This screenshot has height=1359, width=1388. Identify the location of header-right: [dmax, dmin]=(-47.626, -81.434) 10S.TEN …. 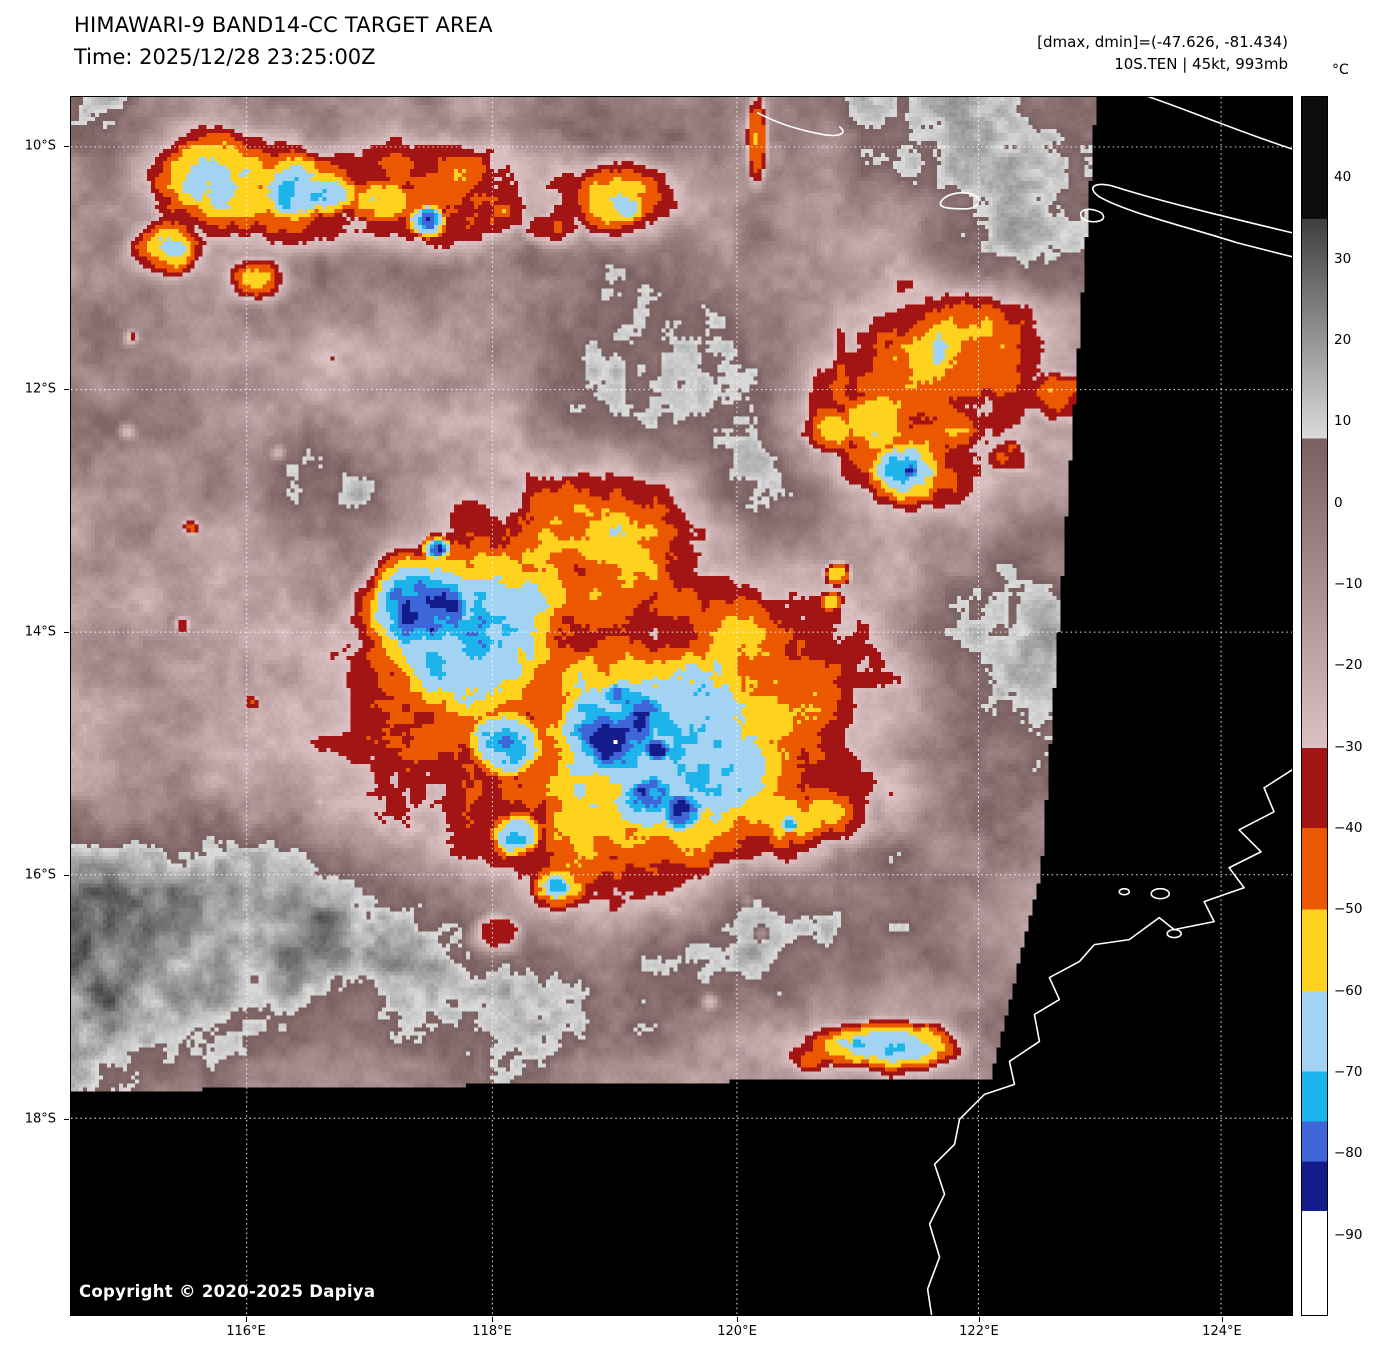
(1162, 54).